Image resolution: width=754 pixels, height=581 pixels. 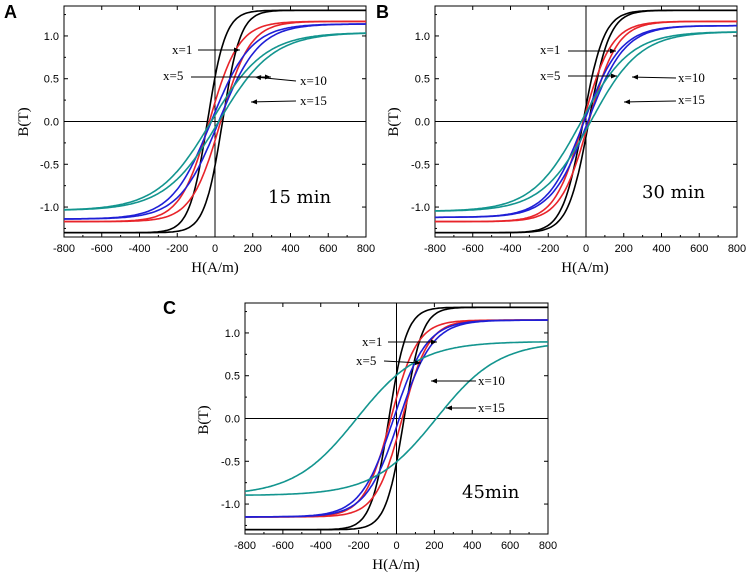 I want to click on panel-letter: A, so click(x=10, y=12).